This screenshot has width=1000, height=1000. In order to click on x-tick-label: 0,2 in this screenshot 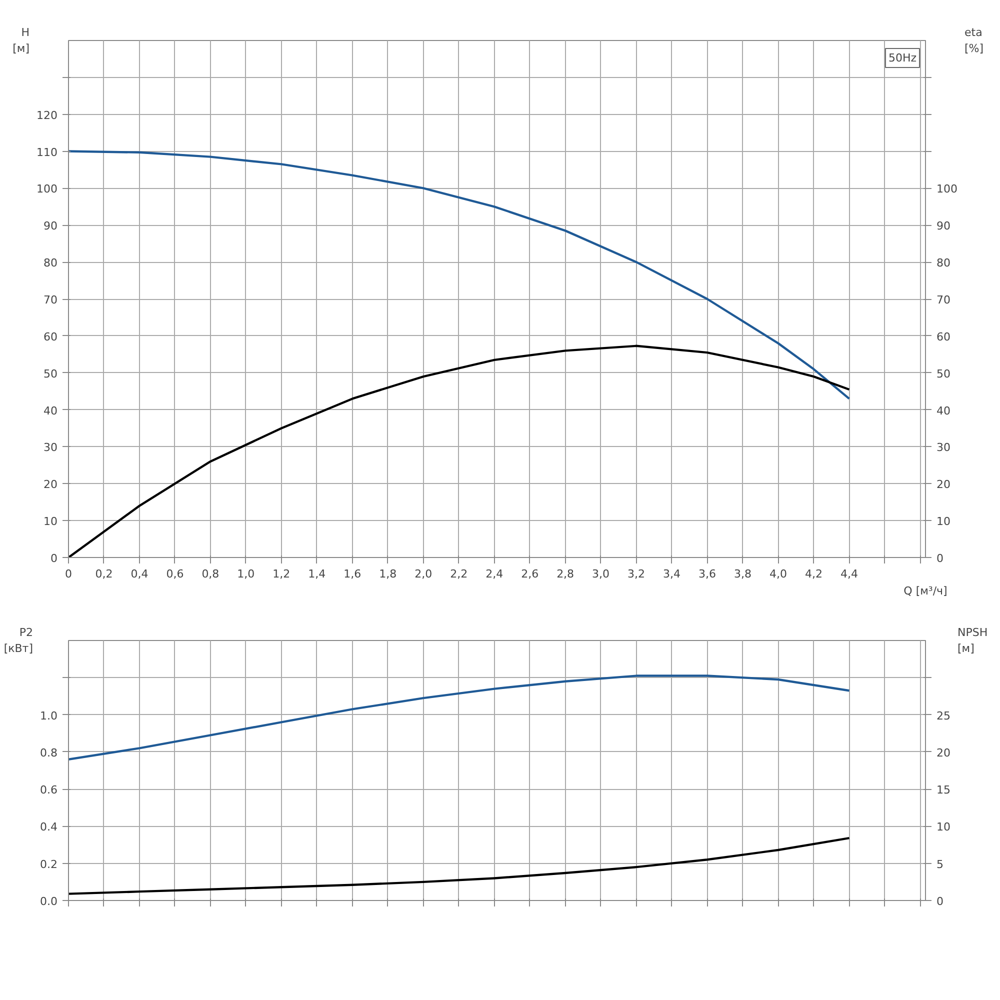, I will do `click(104, 574)`.